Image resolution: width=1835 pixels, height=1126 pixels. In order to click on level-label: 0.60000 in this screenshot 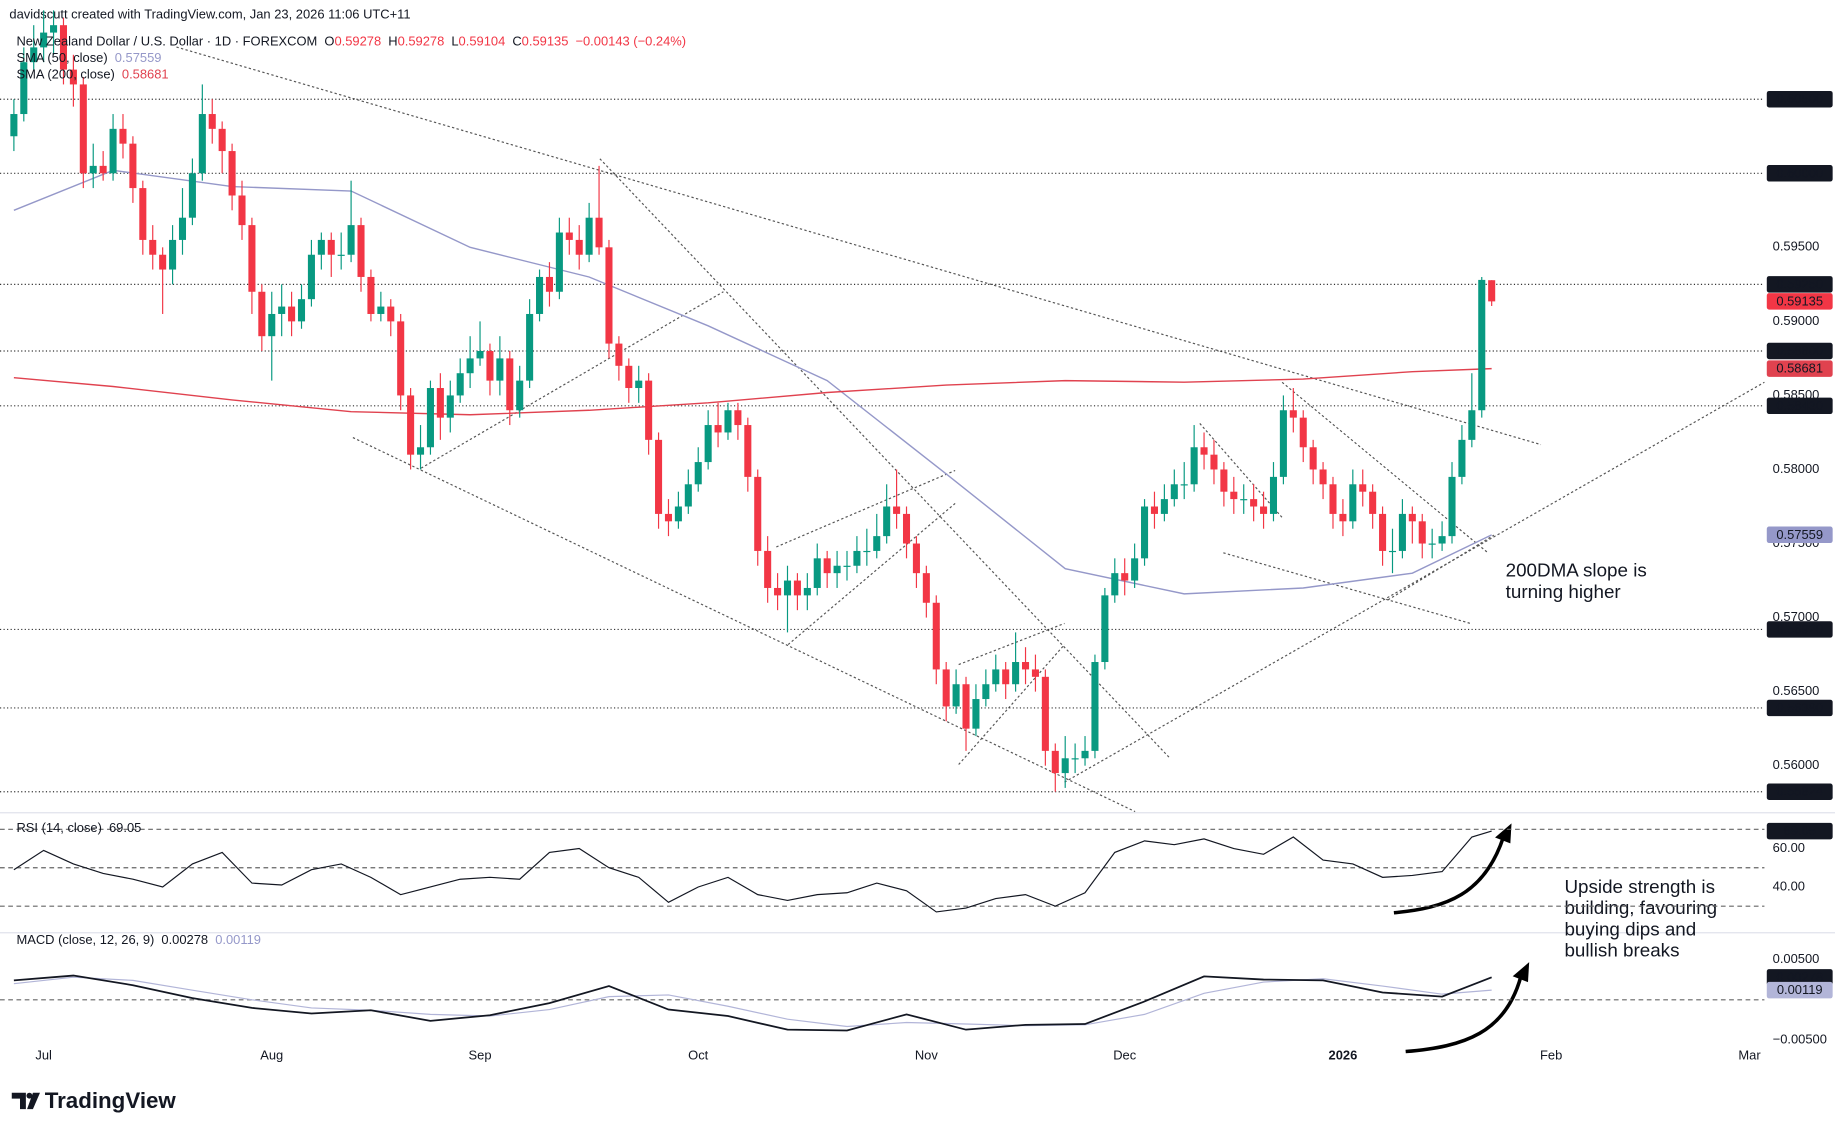, I will do `click(1799, 172)`.